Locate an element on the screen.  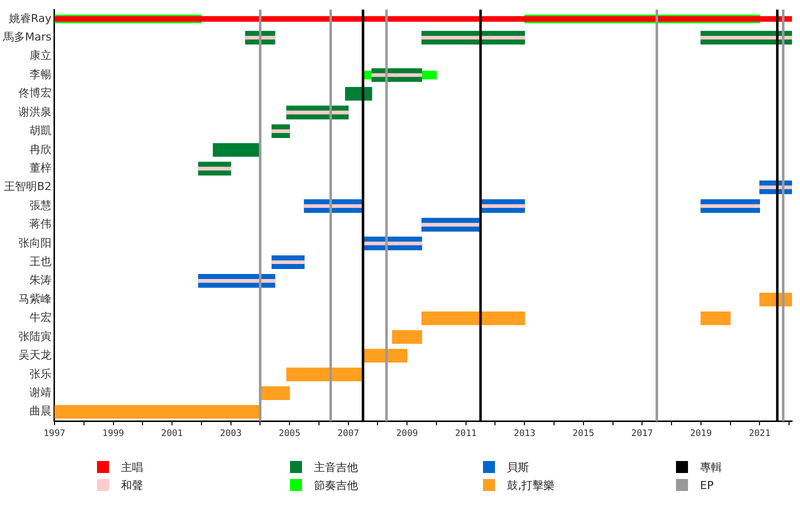
x-tick-label: 2005 is located at coordinates (289, 433).